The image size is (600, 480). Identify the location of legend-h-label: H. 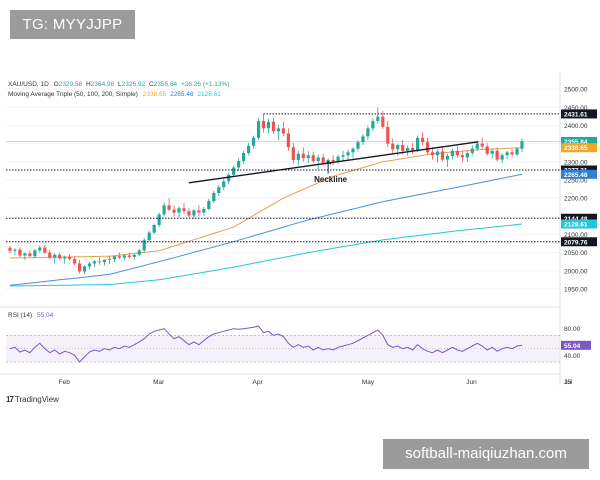
(88, 84).